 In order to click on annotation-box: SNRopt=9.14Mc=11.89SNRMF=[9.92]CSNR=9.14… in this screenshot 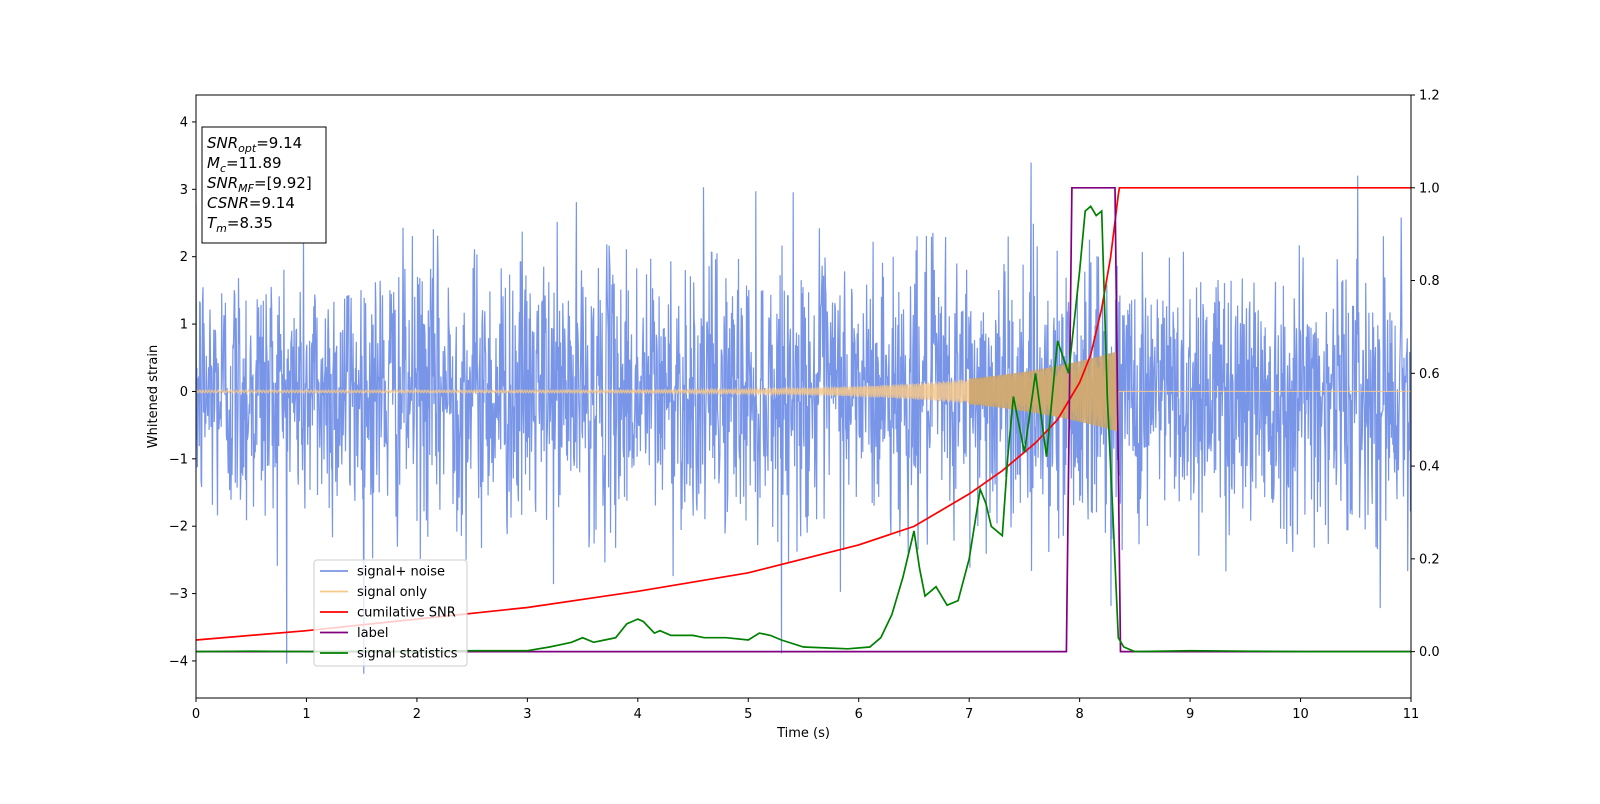, I will do `click(264, 185)`.